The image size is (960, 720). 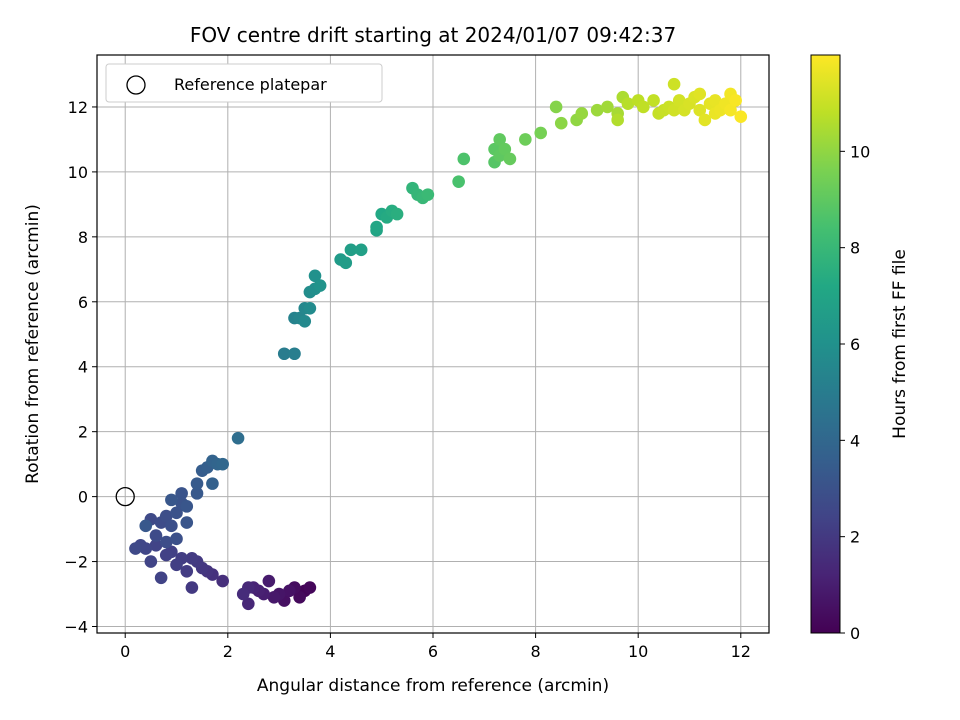 I want to click on y-axis-ticks: −4 −2 0 2 4 6 8 10 12, so click(x=80, y=367).